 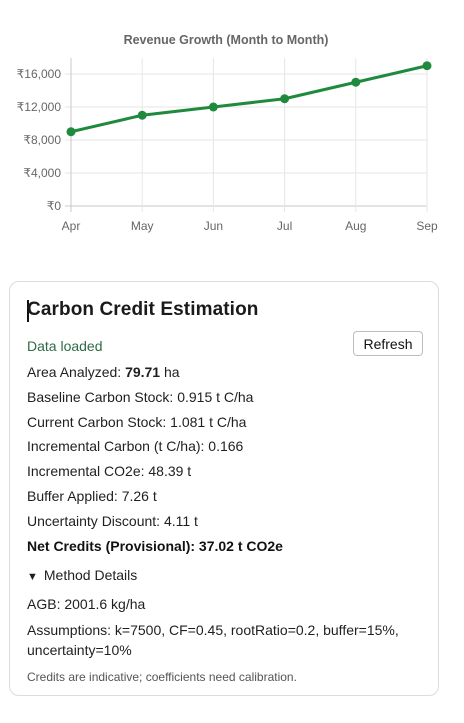 What do you see at coordinates (39, 107) in the screenshot?
I see `y-tick-label: ₹12,000` at bounding box center [39, 107].